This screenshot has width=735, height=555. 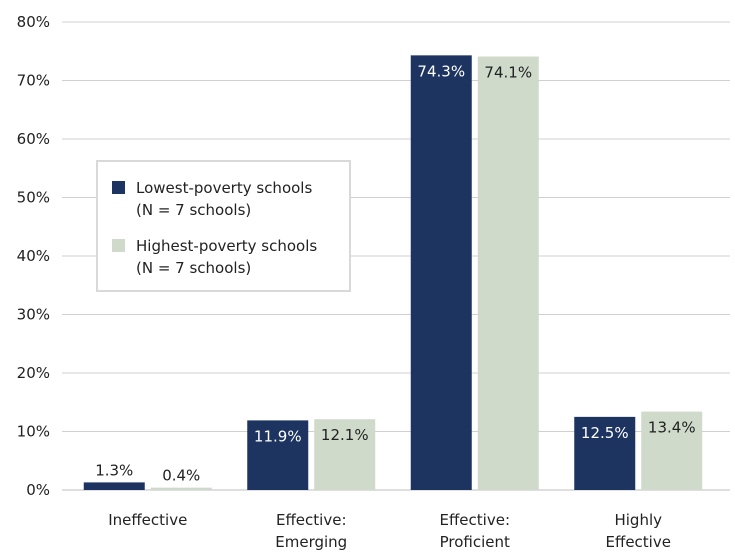 What do you see at coordinates (33, 373) in the screenshot?
I see `y-tick-label: 20%` at bounding box center [33, 373].